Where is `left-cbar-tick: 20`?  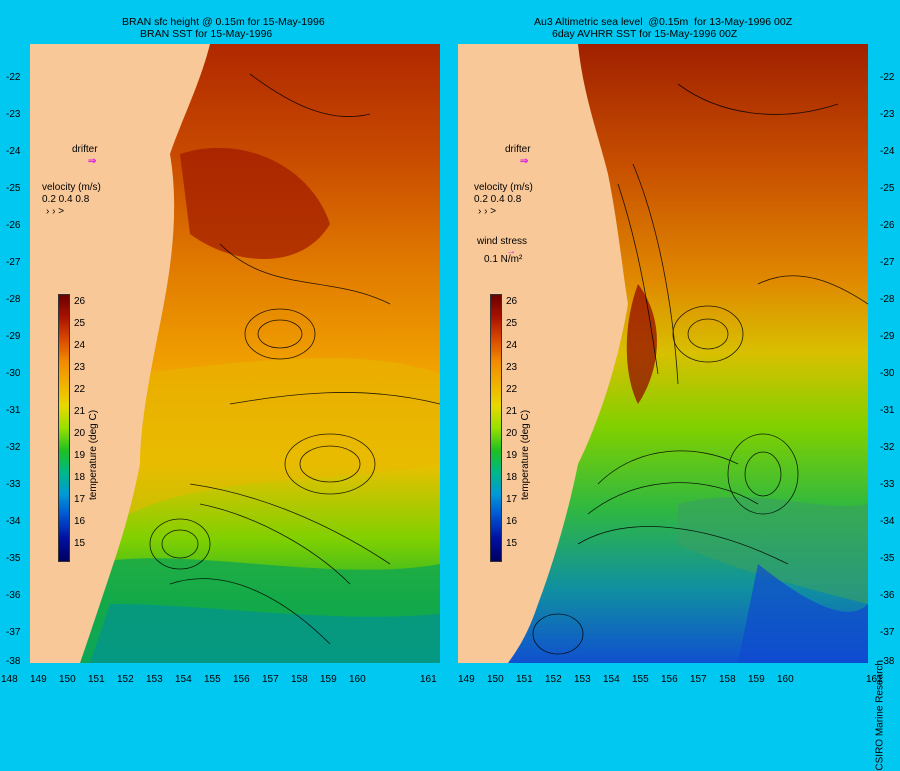 left-cbar-tick: 20 is located at coordinates (80, 433).